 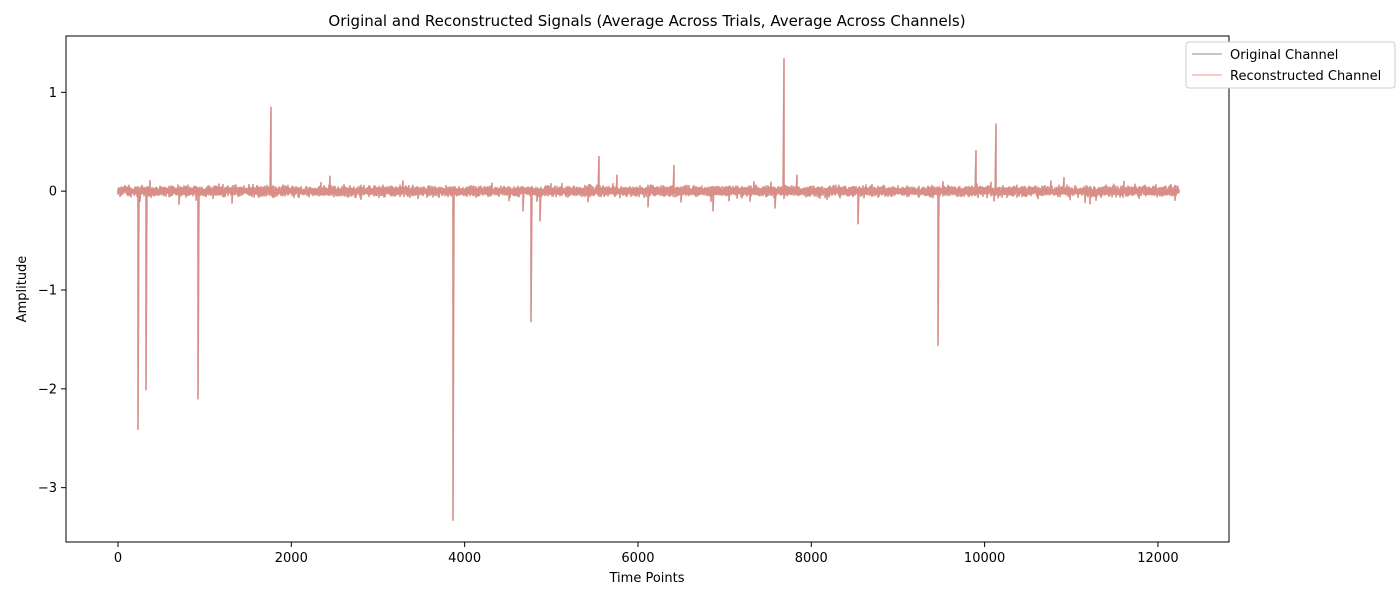 I want to click on x-tick-label: 10000, so click(x=984, y=558).